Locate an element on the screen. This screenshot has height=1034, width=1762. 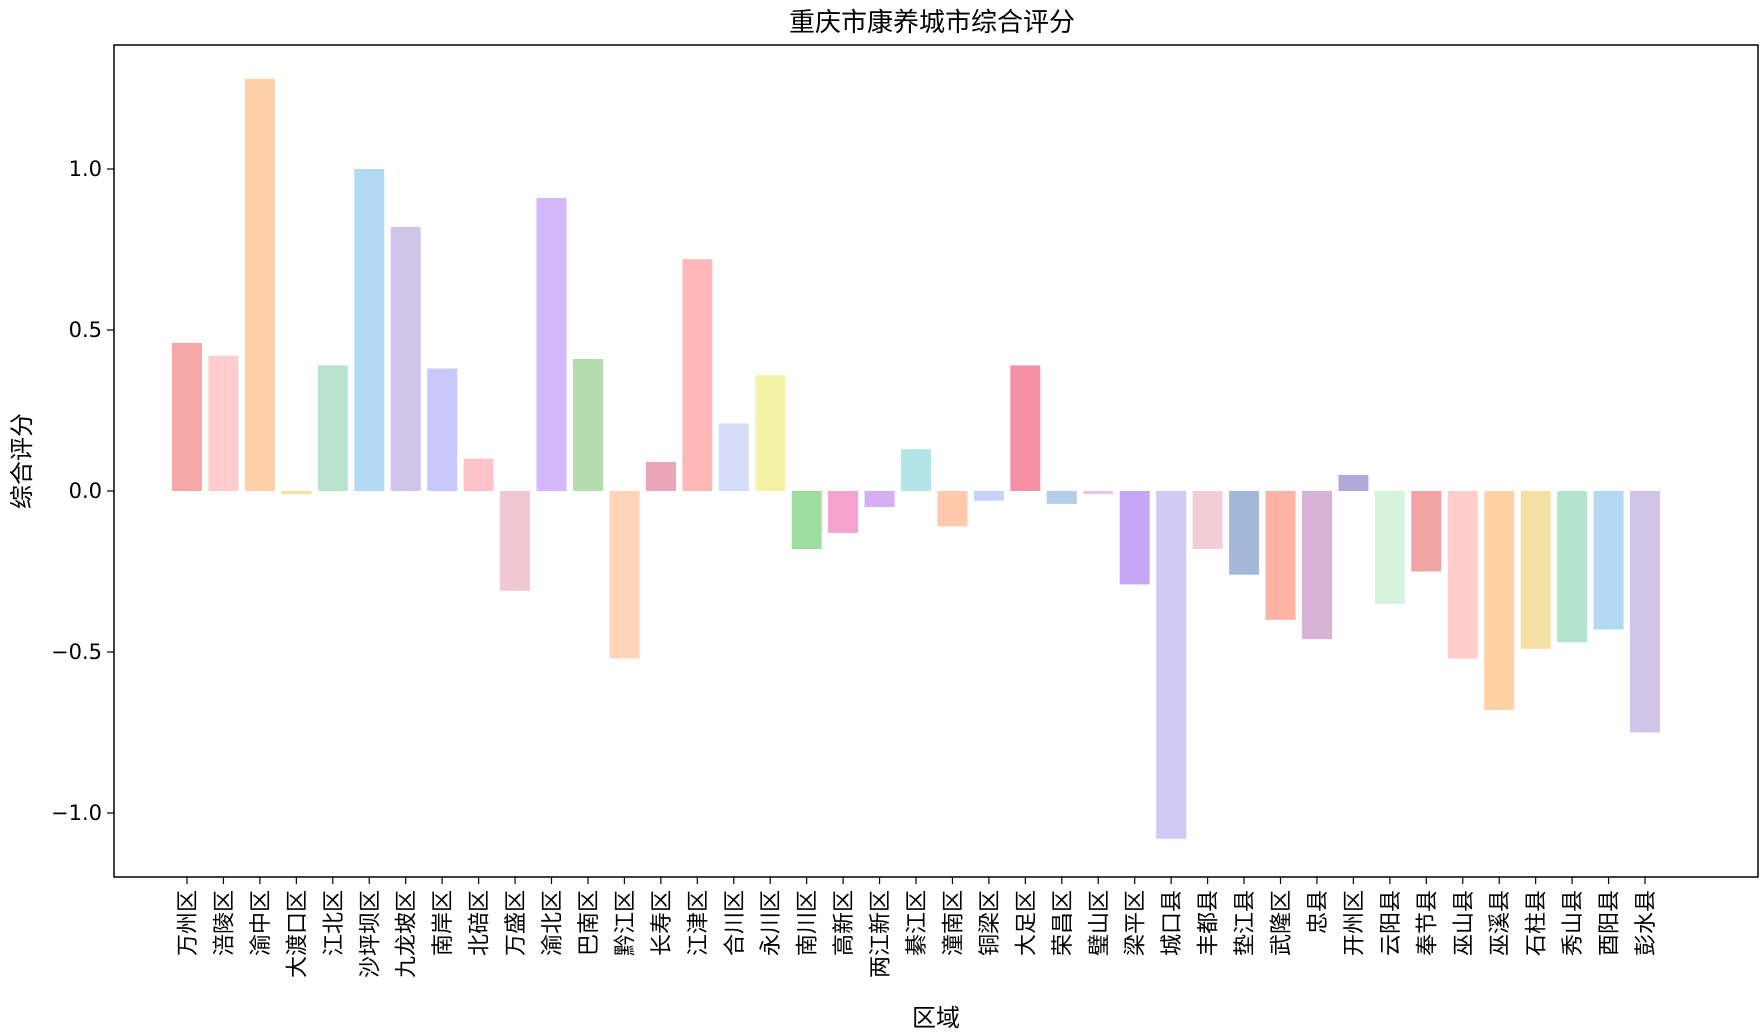
x-tick-label: 梁平区 is located at coordinates (1136, 923).